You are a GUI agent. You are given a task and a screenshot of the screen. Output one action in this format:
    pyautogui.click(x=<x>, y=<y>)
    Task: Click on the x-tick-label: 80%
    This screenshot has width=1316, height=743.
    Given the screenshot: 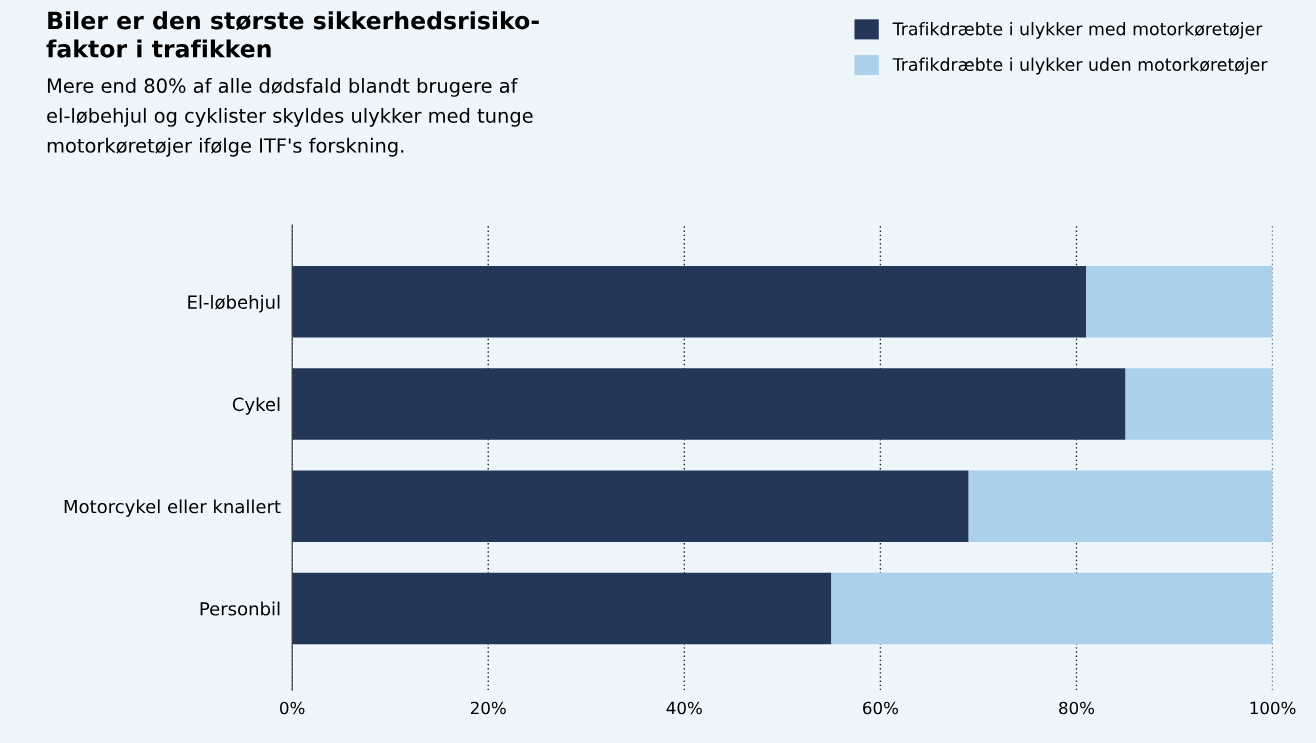 What is the action you would take?
    pyautogui.click(x=1077, y=708)
    